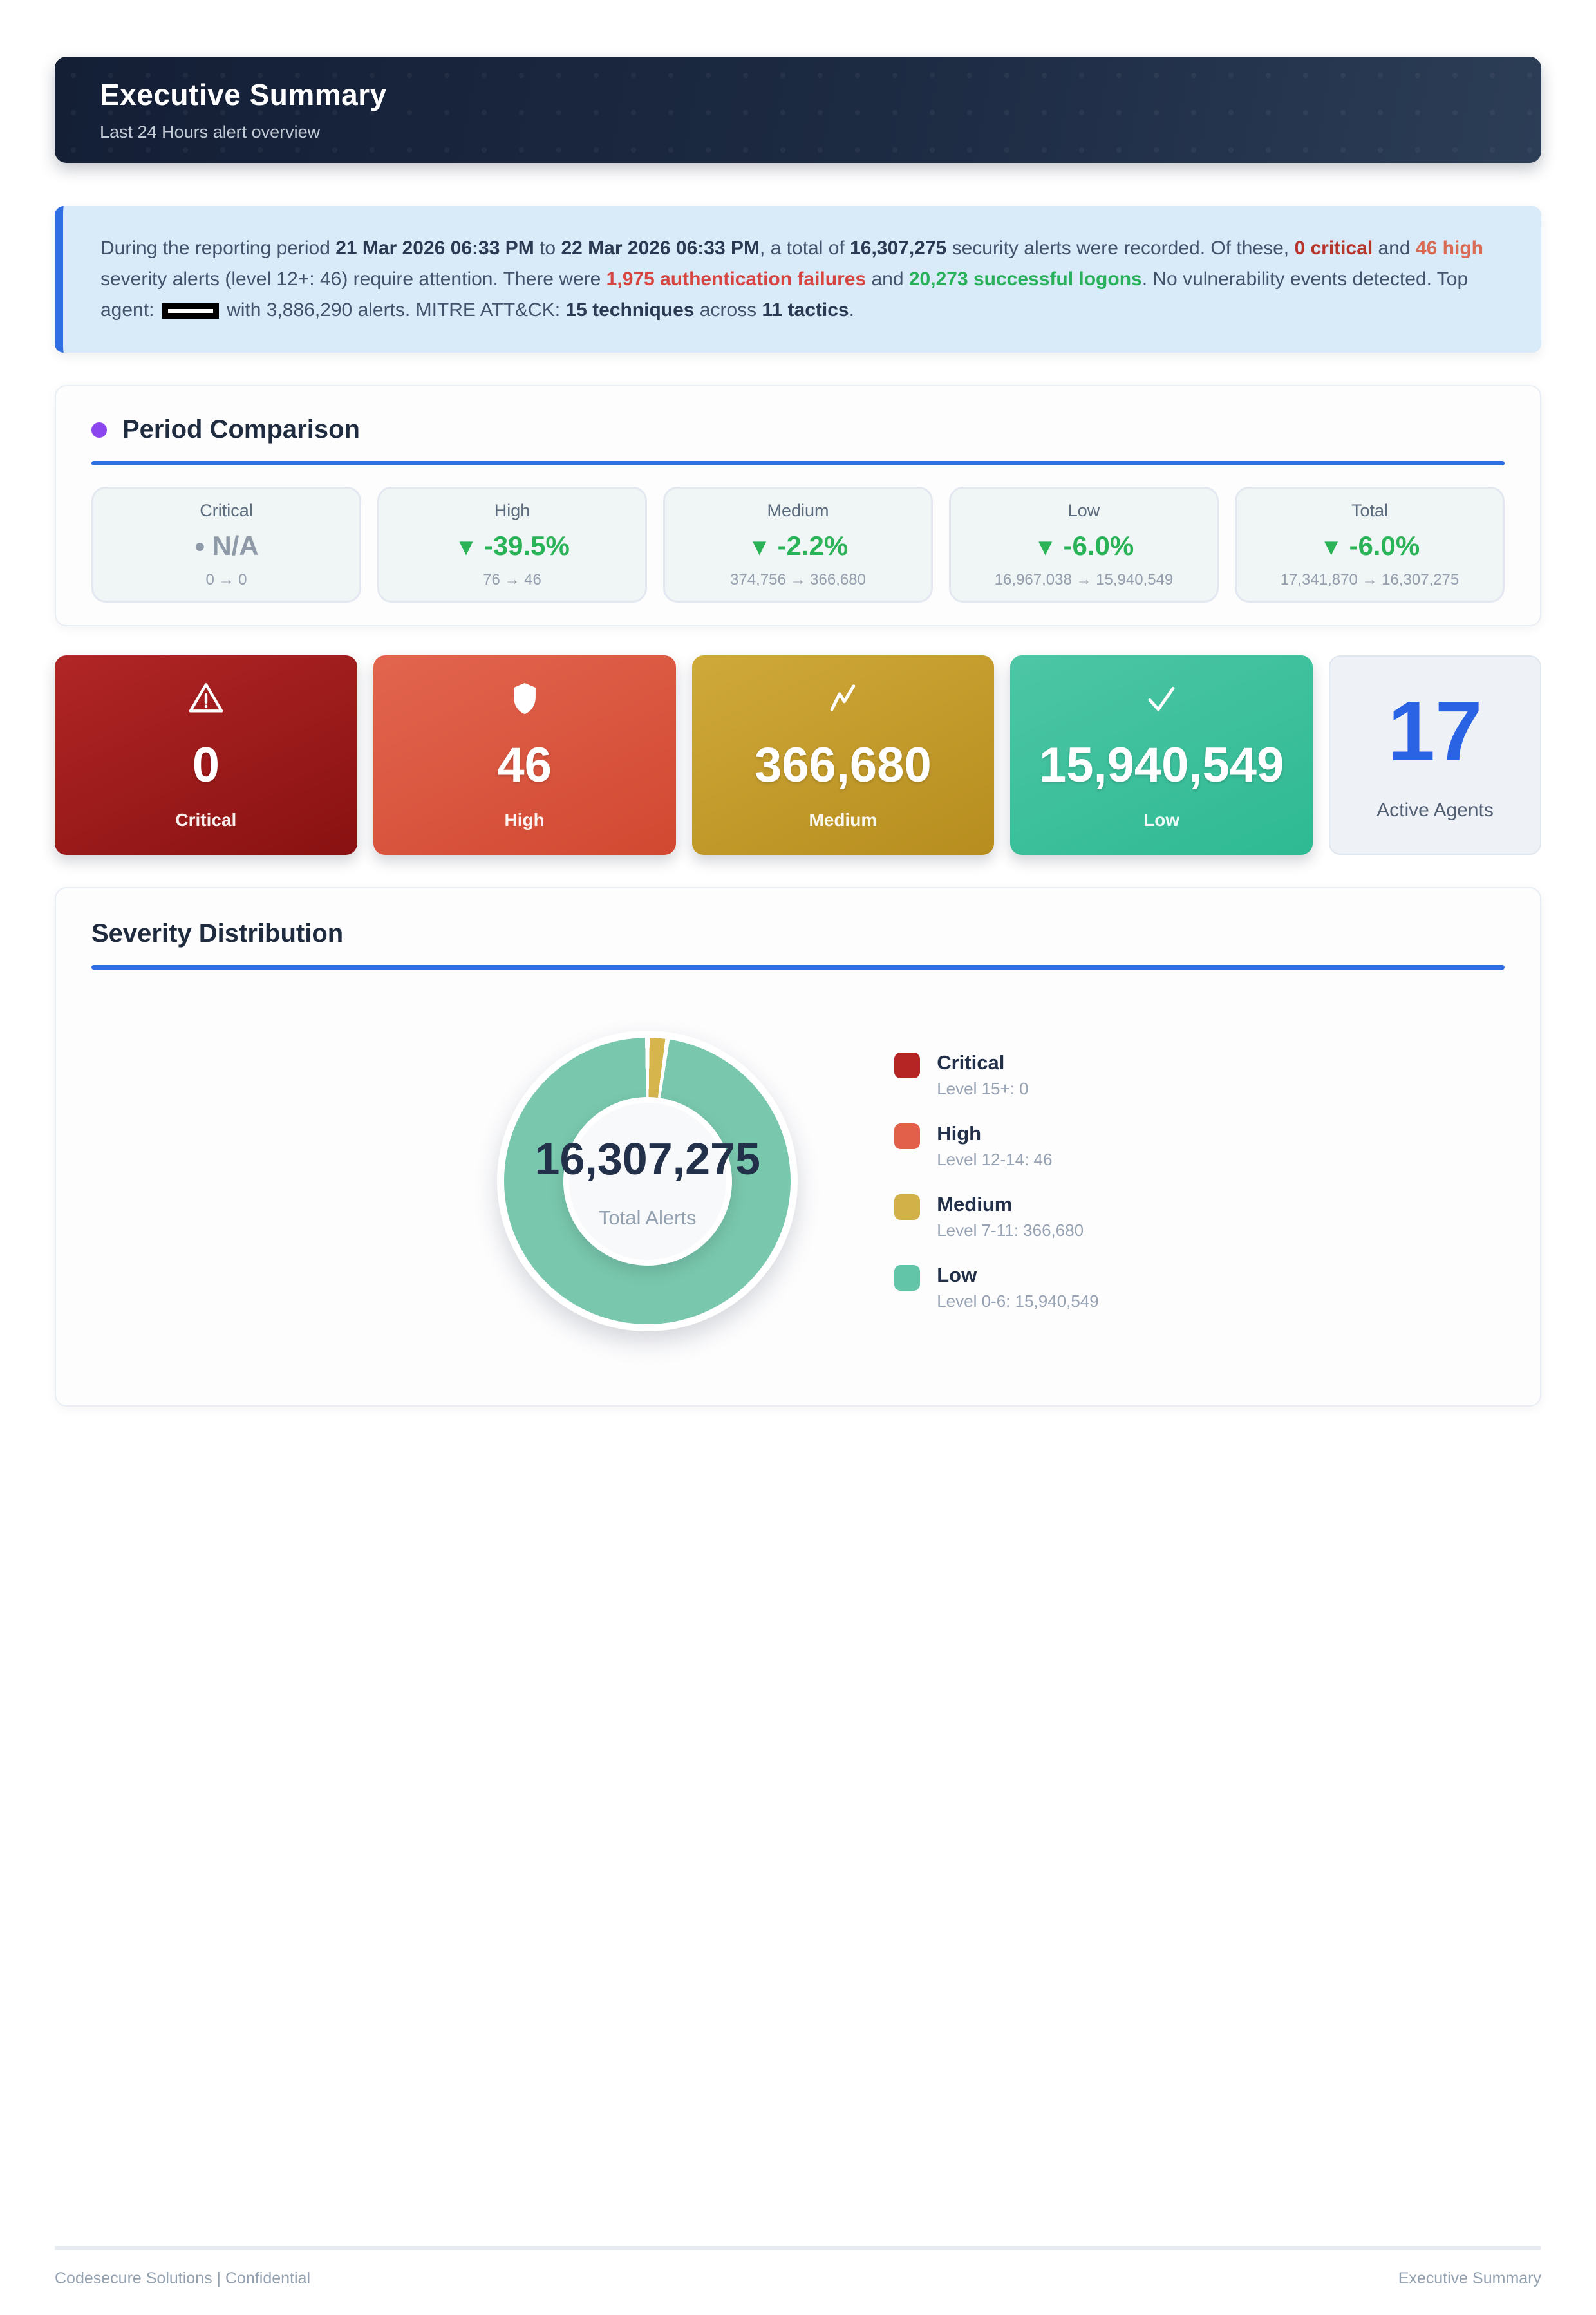 This screenshot has height=2315, width=1596. Describe the element at coordinates (1435, 731) in the screenshot. I see `active-agents-count: 17` at that location.